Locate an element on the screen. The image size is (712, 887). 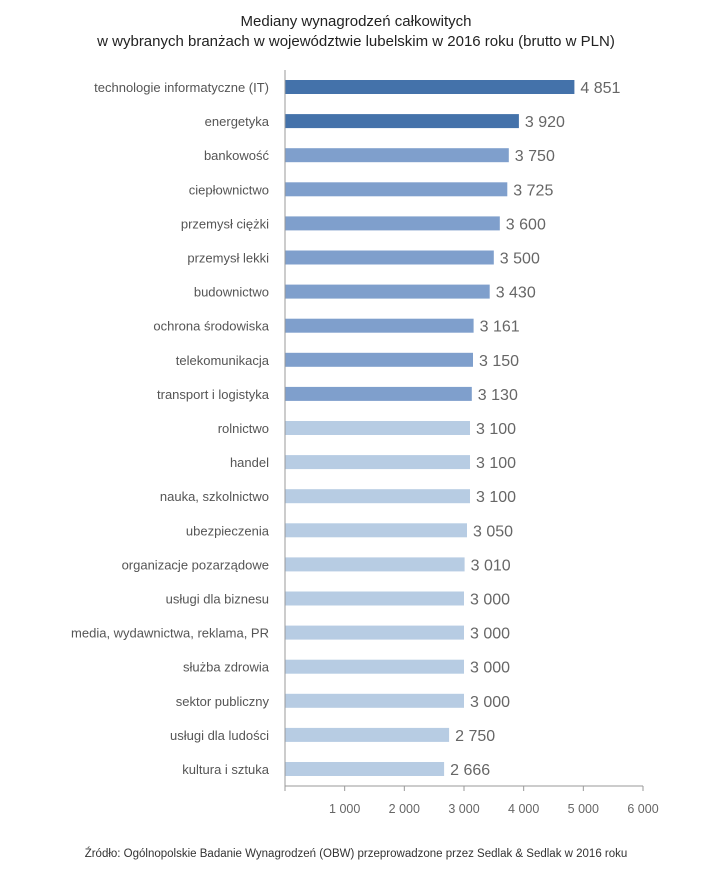
data-label: 2 750 is located at coordinates (475, 736).